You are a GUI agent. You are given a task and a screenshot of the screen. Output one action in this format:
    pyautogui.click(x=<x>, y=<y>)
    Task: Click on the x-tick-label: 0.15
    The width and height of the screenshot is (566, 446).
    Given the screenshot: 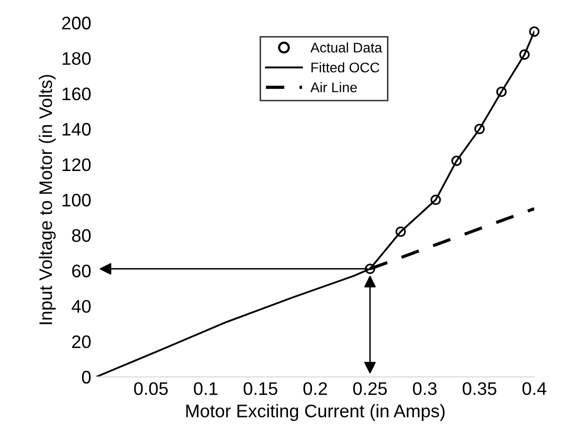 What is the action you would take?
    pyautogui.click(x=261, y=388)
    